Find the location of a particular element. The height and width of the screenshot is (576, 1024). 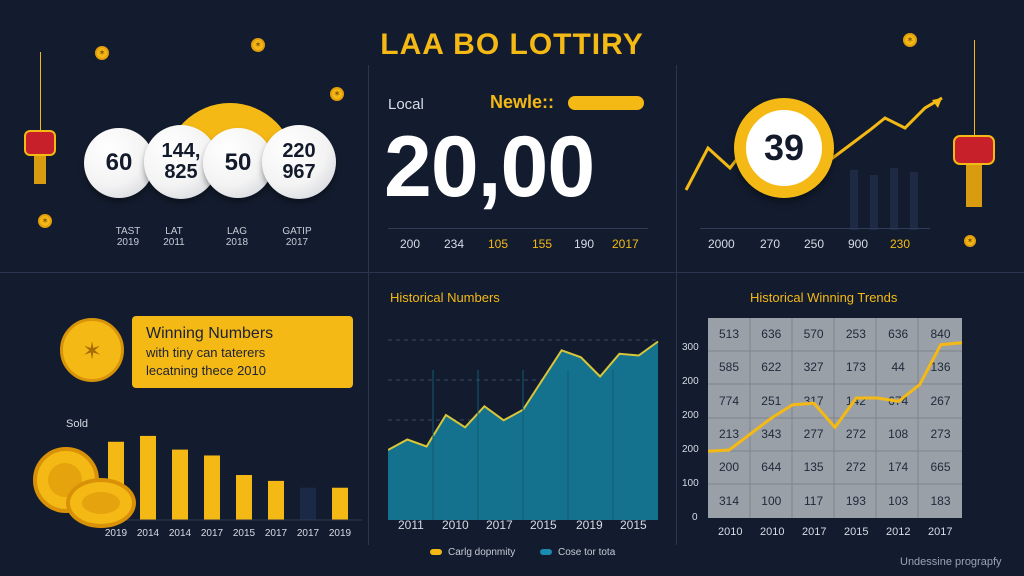

table-cell: 174 is located at coordinates (898, 467).